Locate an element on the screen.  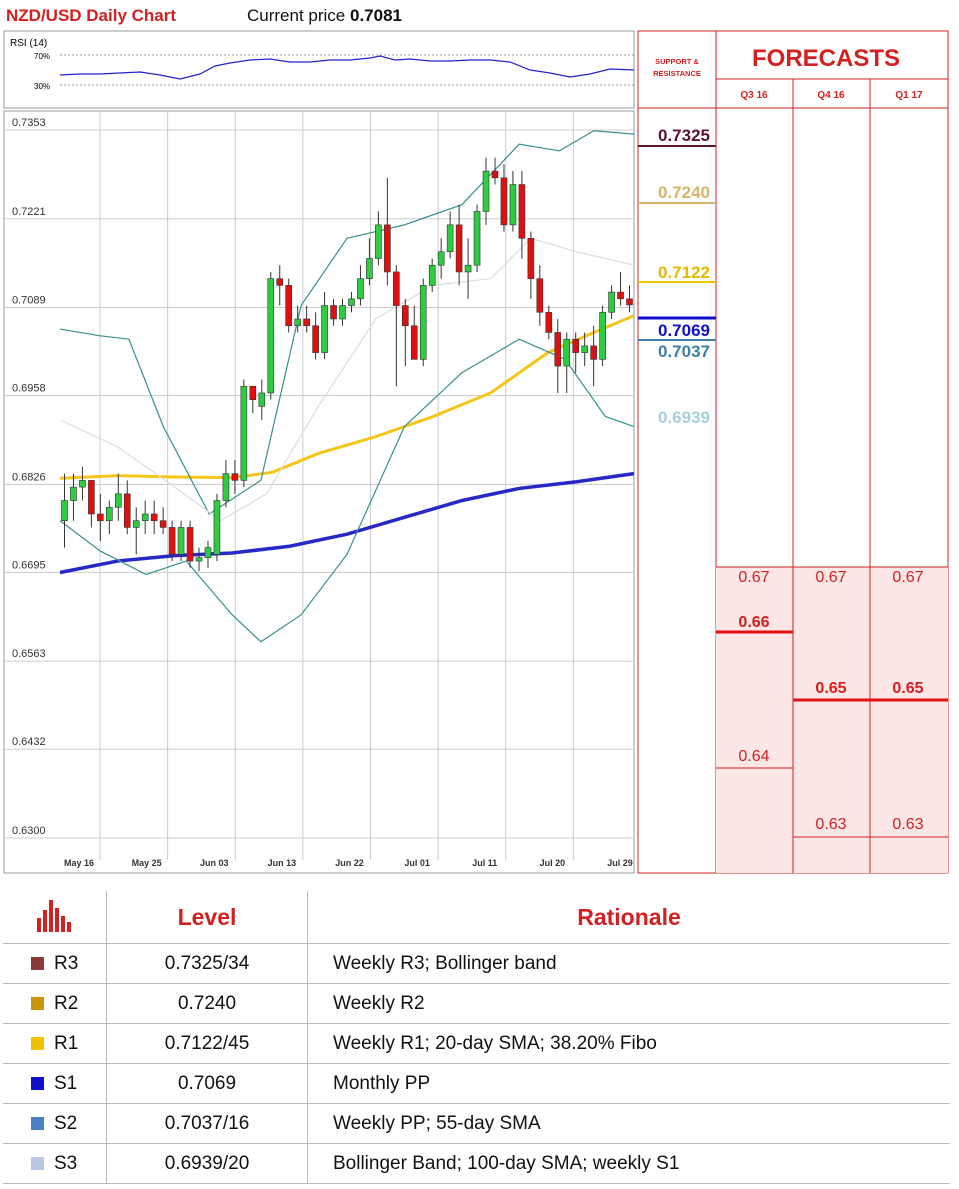
sr-levels is located at coordinates (677, 243).